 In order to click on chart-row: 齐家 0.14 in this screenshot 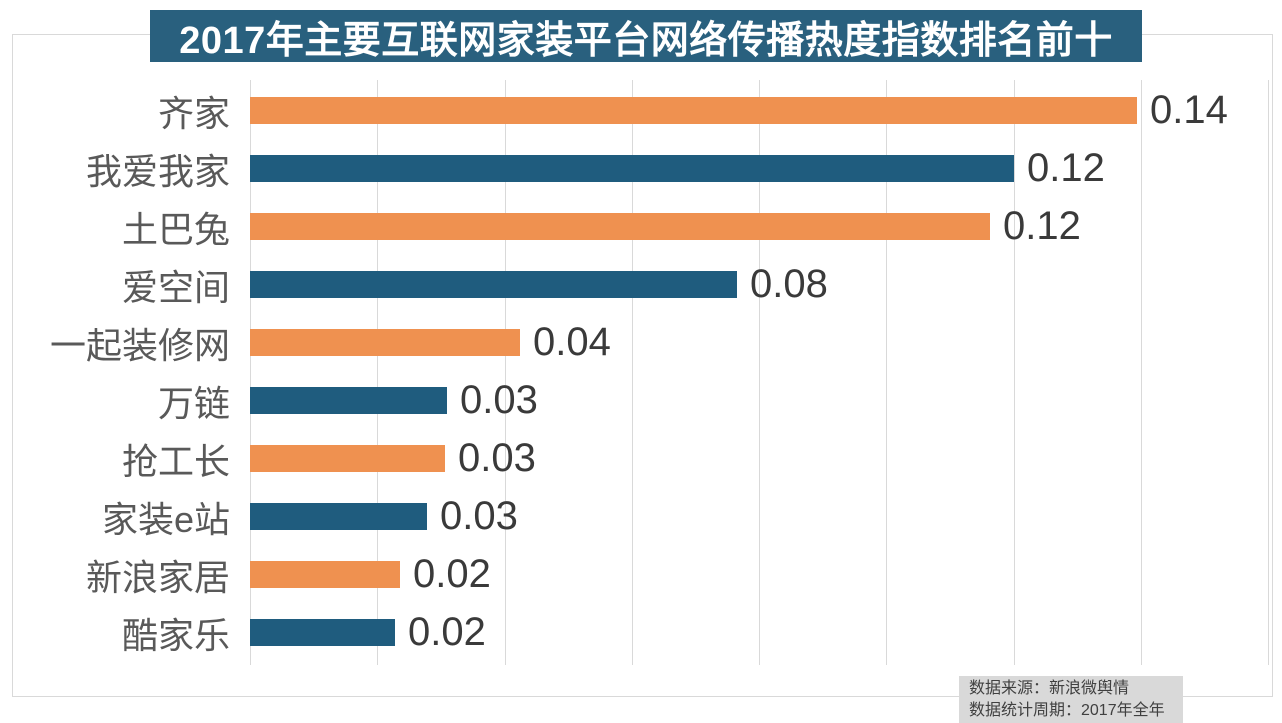, I will do `click(641, 111)`.